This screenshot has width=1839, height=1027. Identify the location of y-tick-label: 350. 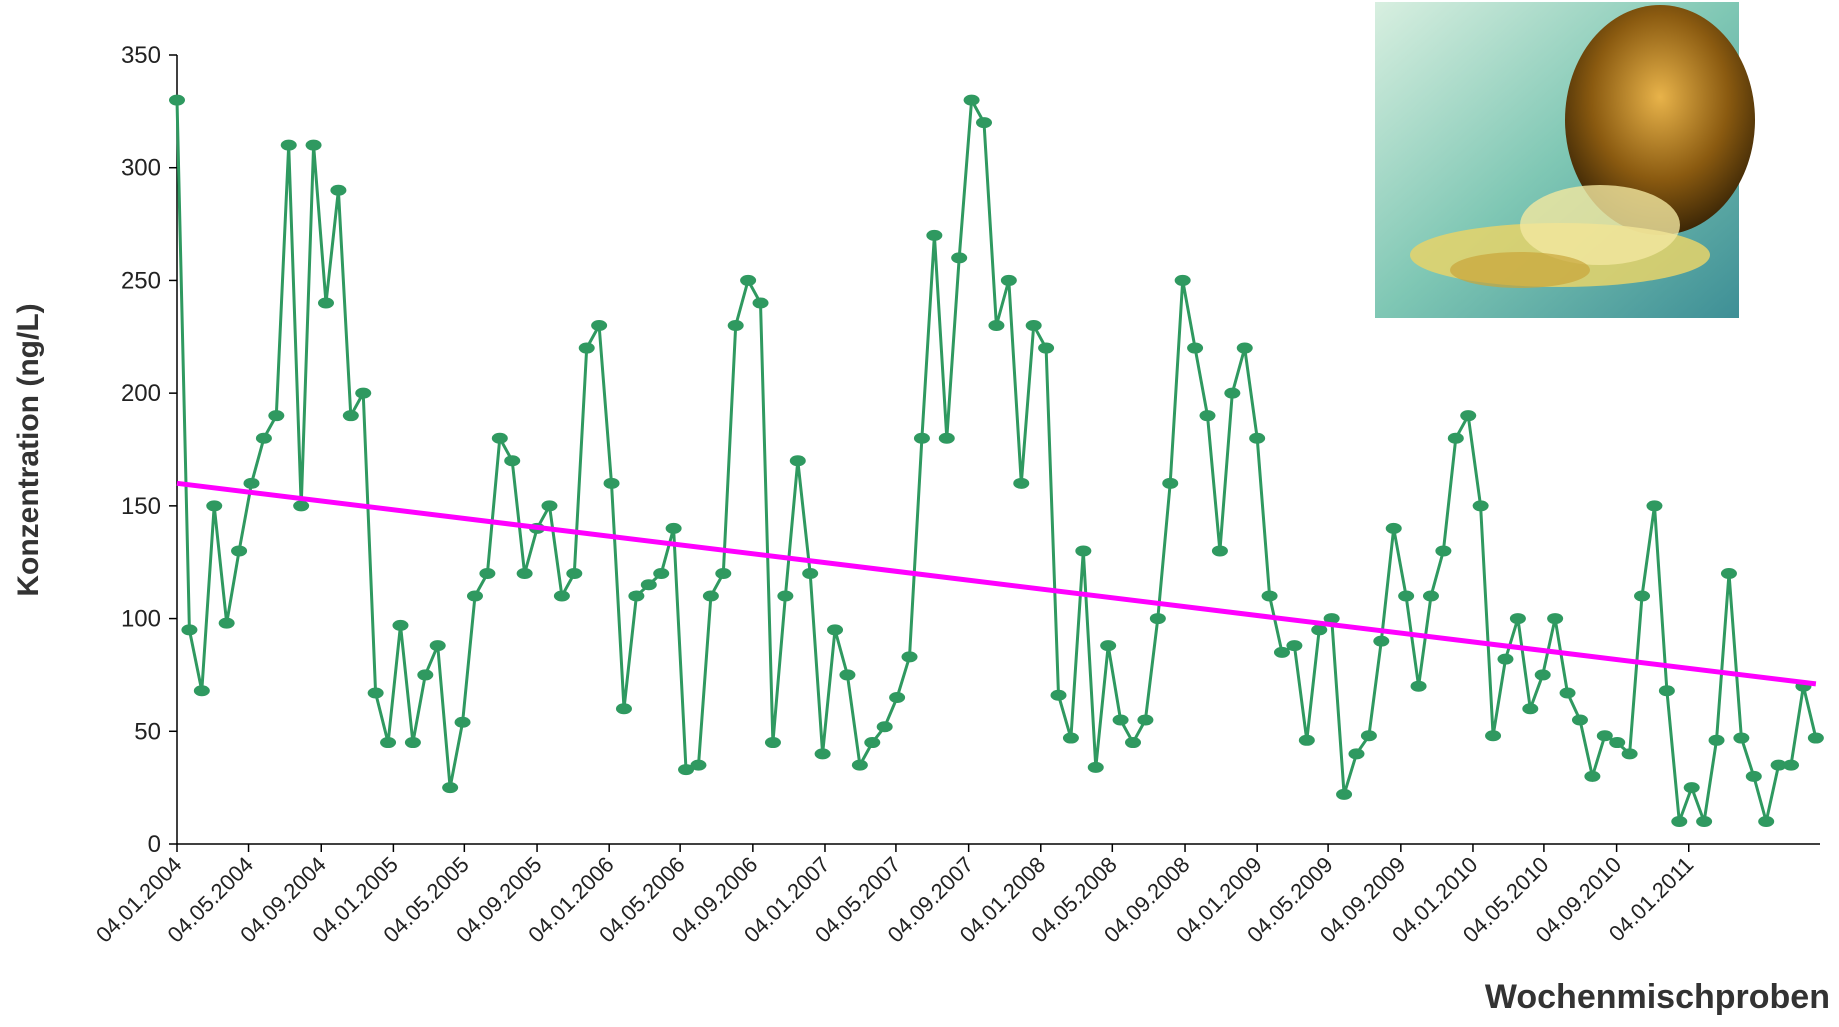
(141, 55).